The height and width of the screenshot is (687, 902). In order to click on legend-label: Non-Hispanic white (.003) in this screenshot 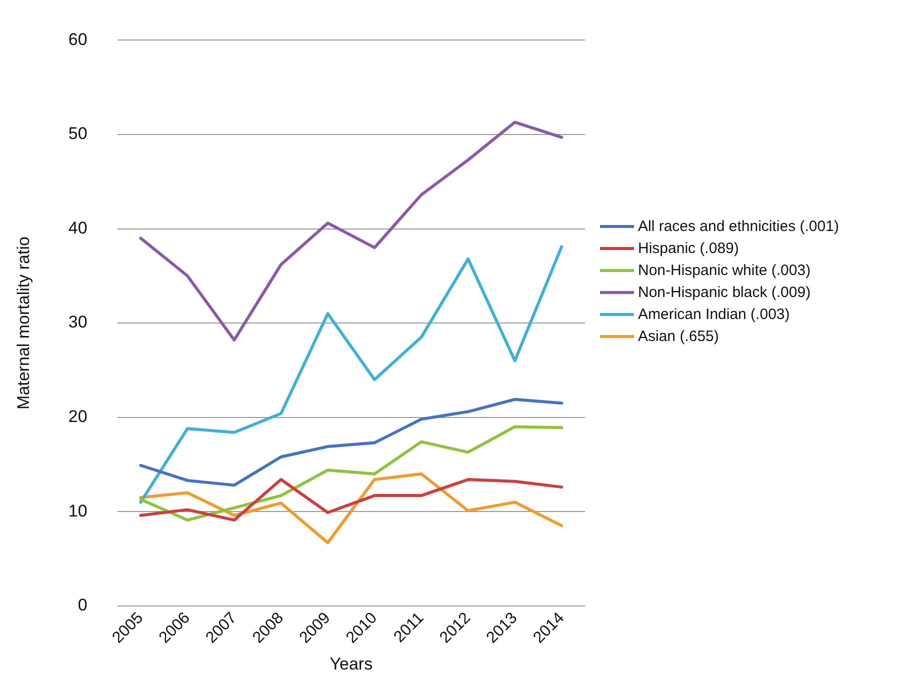, I will do `click(724, 270)`.